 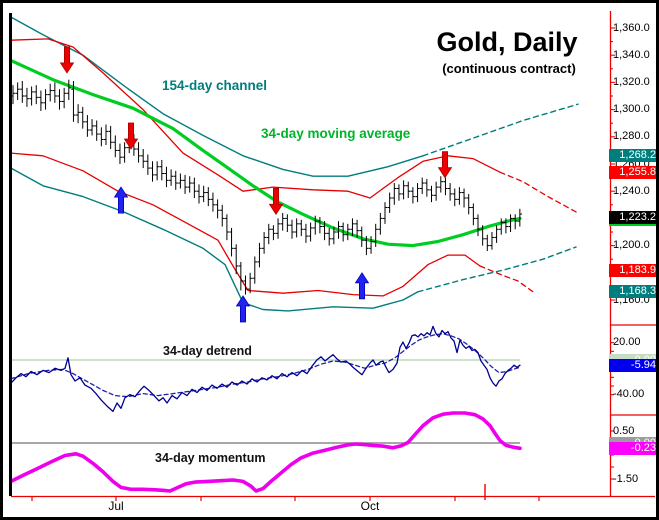 I want to click on x-axis-month-label: Jul, so click(x=116, y=506).